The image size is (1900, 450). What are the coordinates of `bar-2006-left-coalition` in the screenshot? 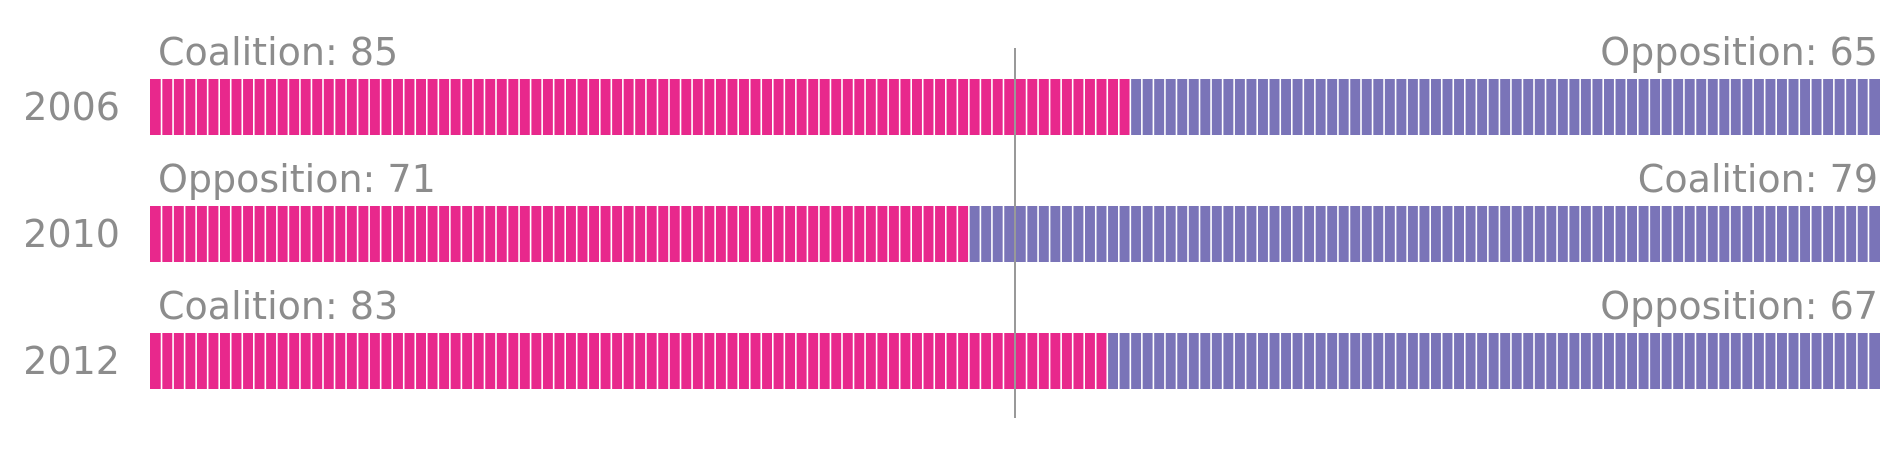 It's located at (640, 107).